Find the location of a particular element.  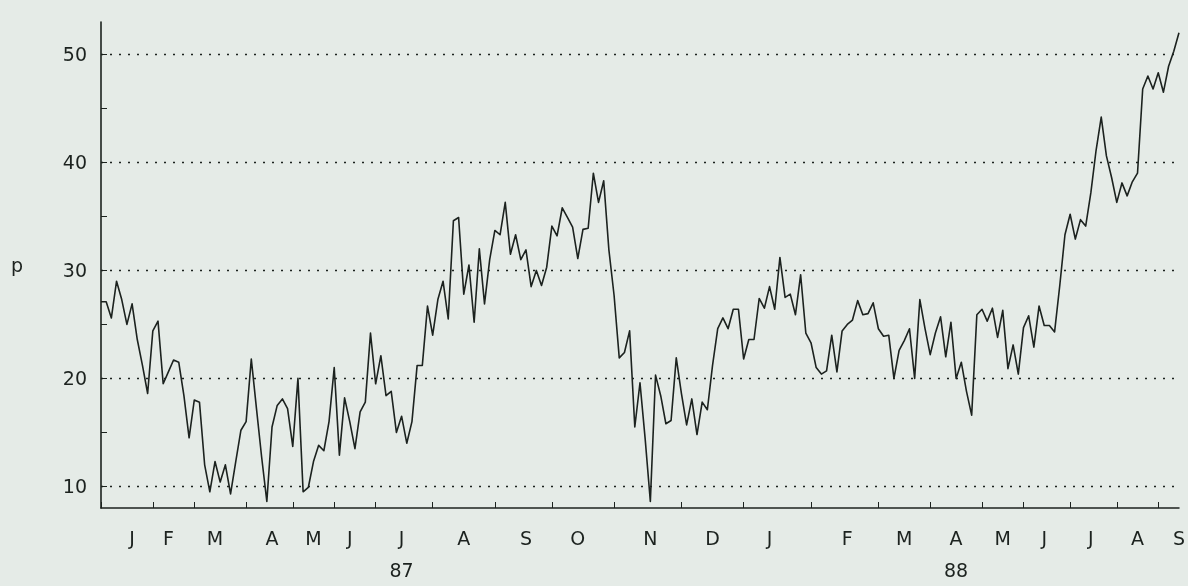

x-tick-label: N is located at coordinates (650, 538).